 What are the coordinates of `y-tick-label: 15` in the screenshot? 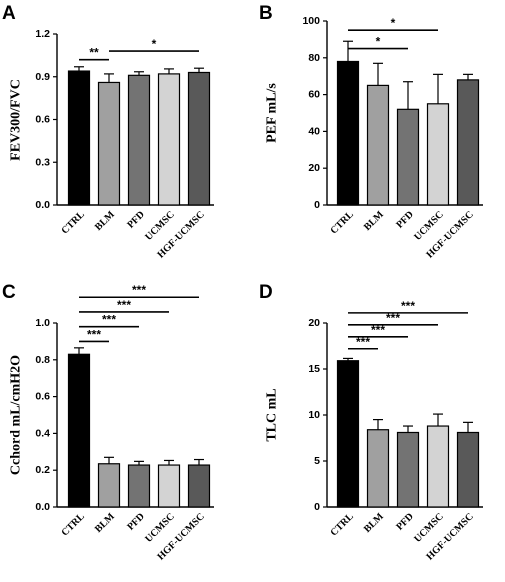 It's located at (314, 369).